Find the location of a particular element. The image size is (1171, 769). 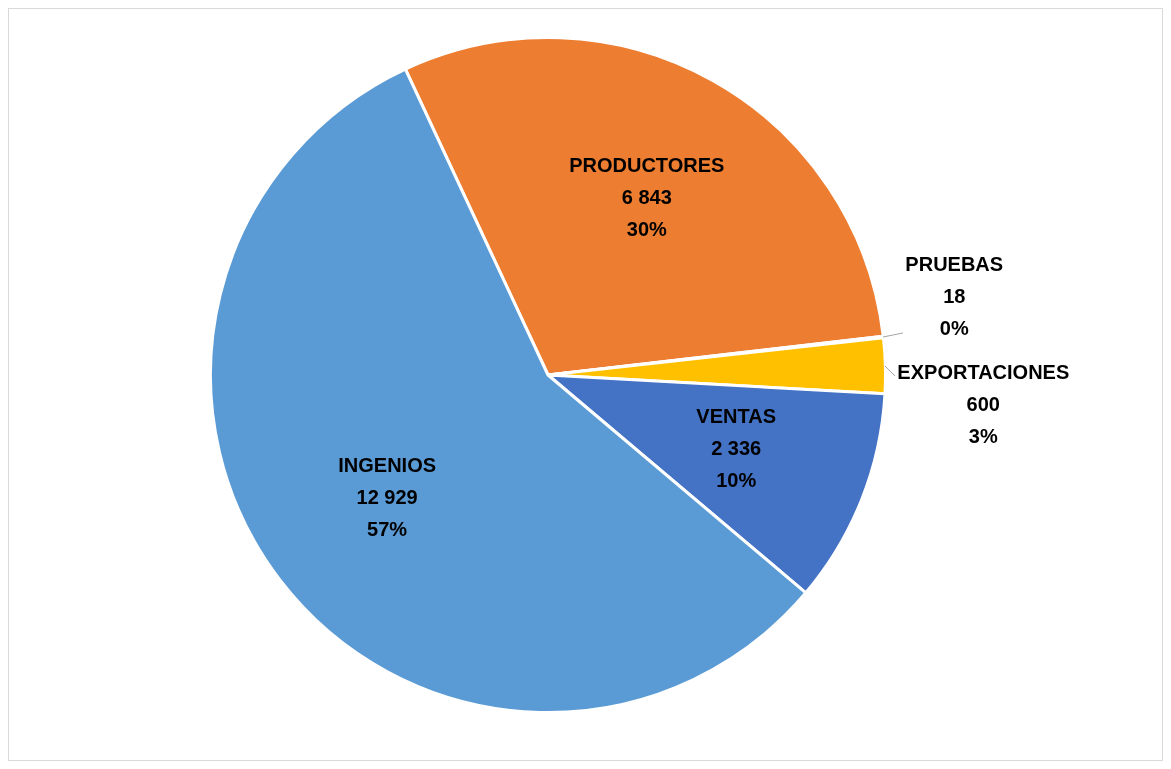

slice-label: PRUEBAS is located at coordinates (954, 263).